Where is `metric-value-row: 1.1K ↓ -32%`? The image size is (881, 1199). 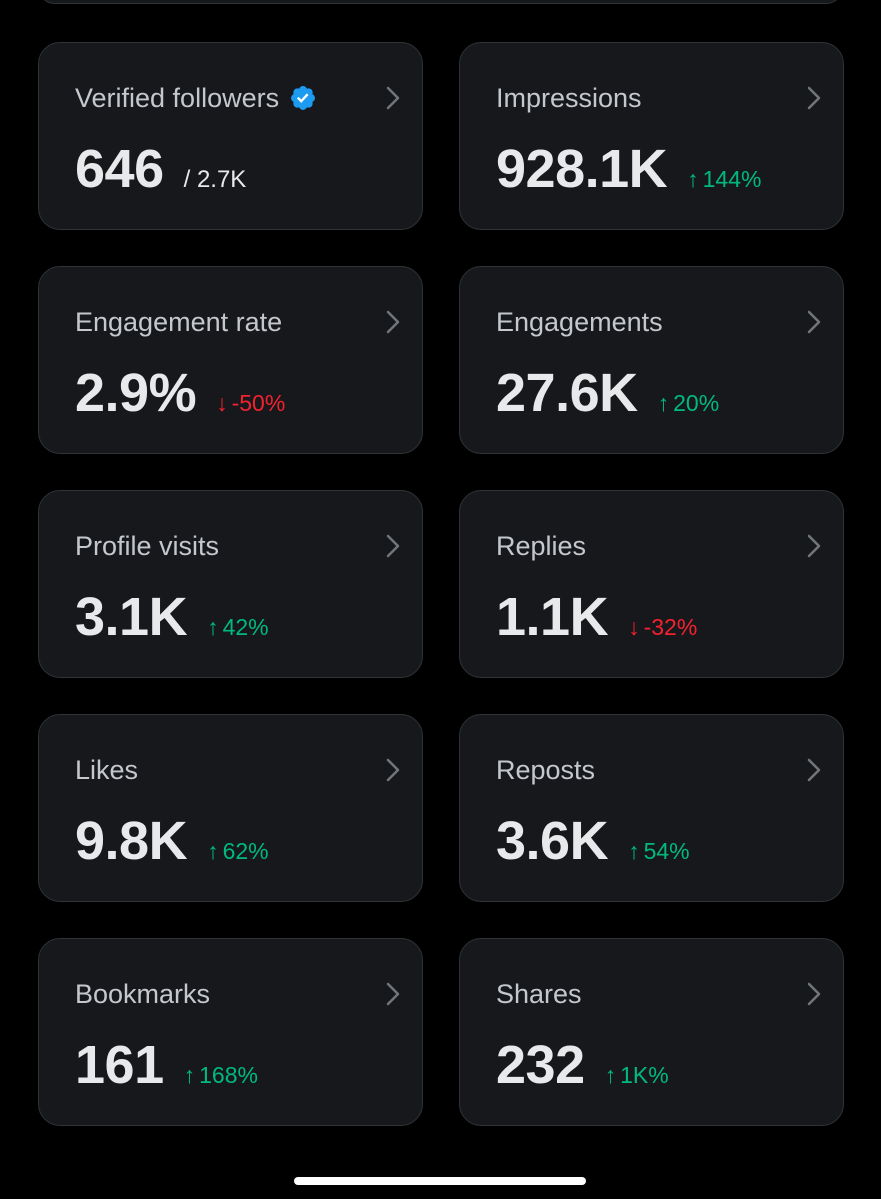
metric-value-row: 1.1K ↓ -32% is located at coordinates (596, 617).